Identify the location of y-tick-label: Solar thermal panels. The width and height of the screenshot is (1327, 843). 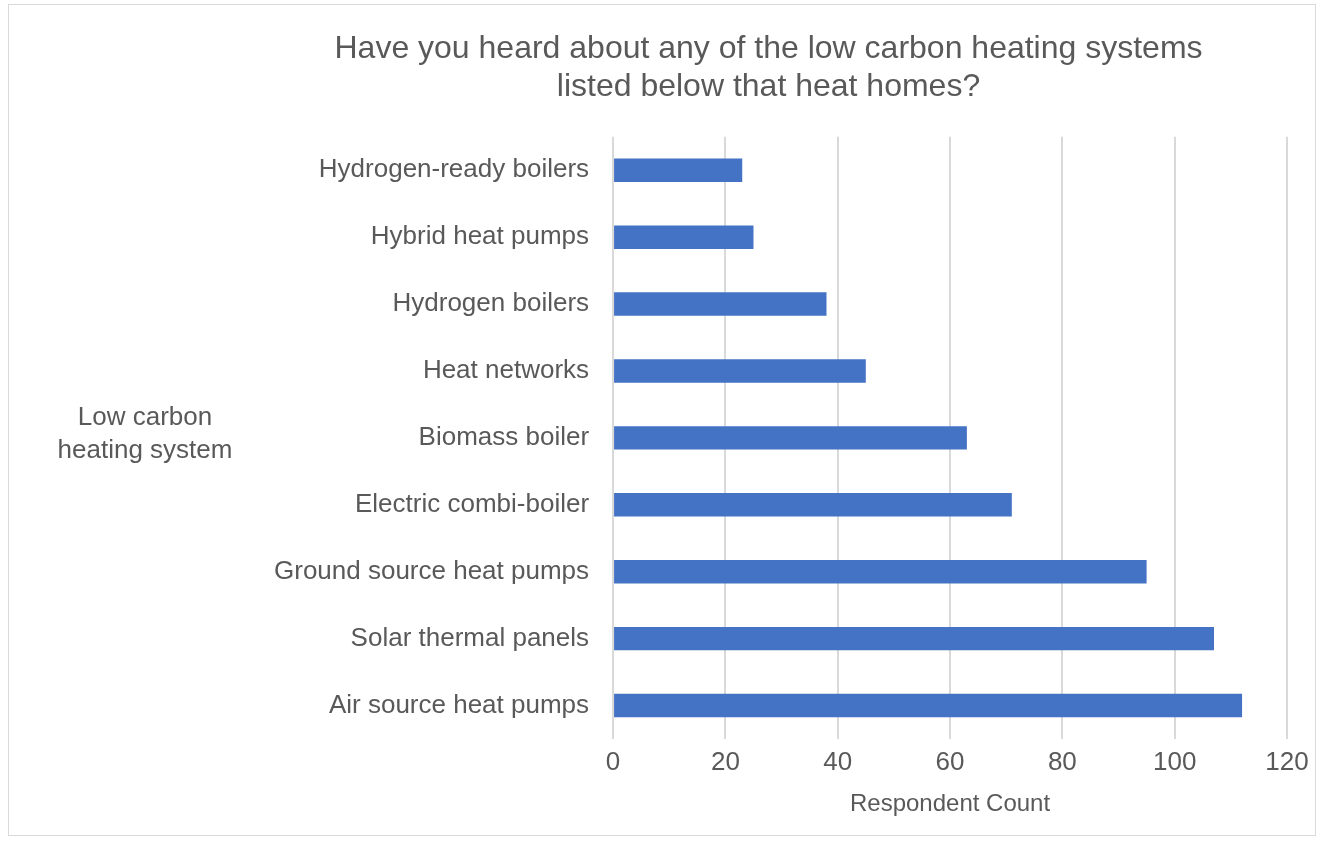
(470, 636).